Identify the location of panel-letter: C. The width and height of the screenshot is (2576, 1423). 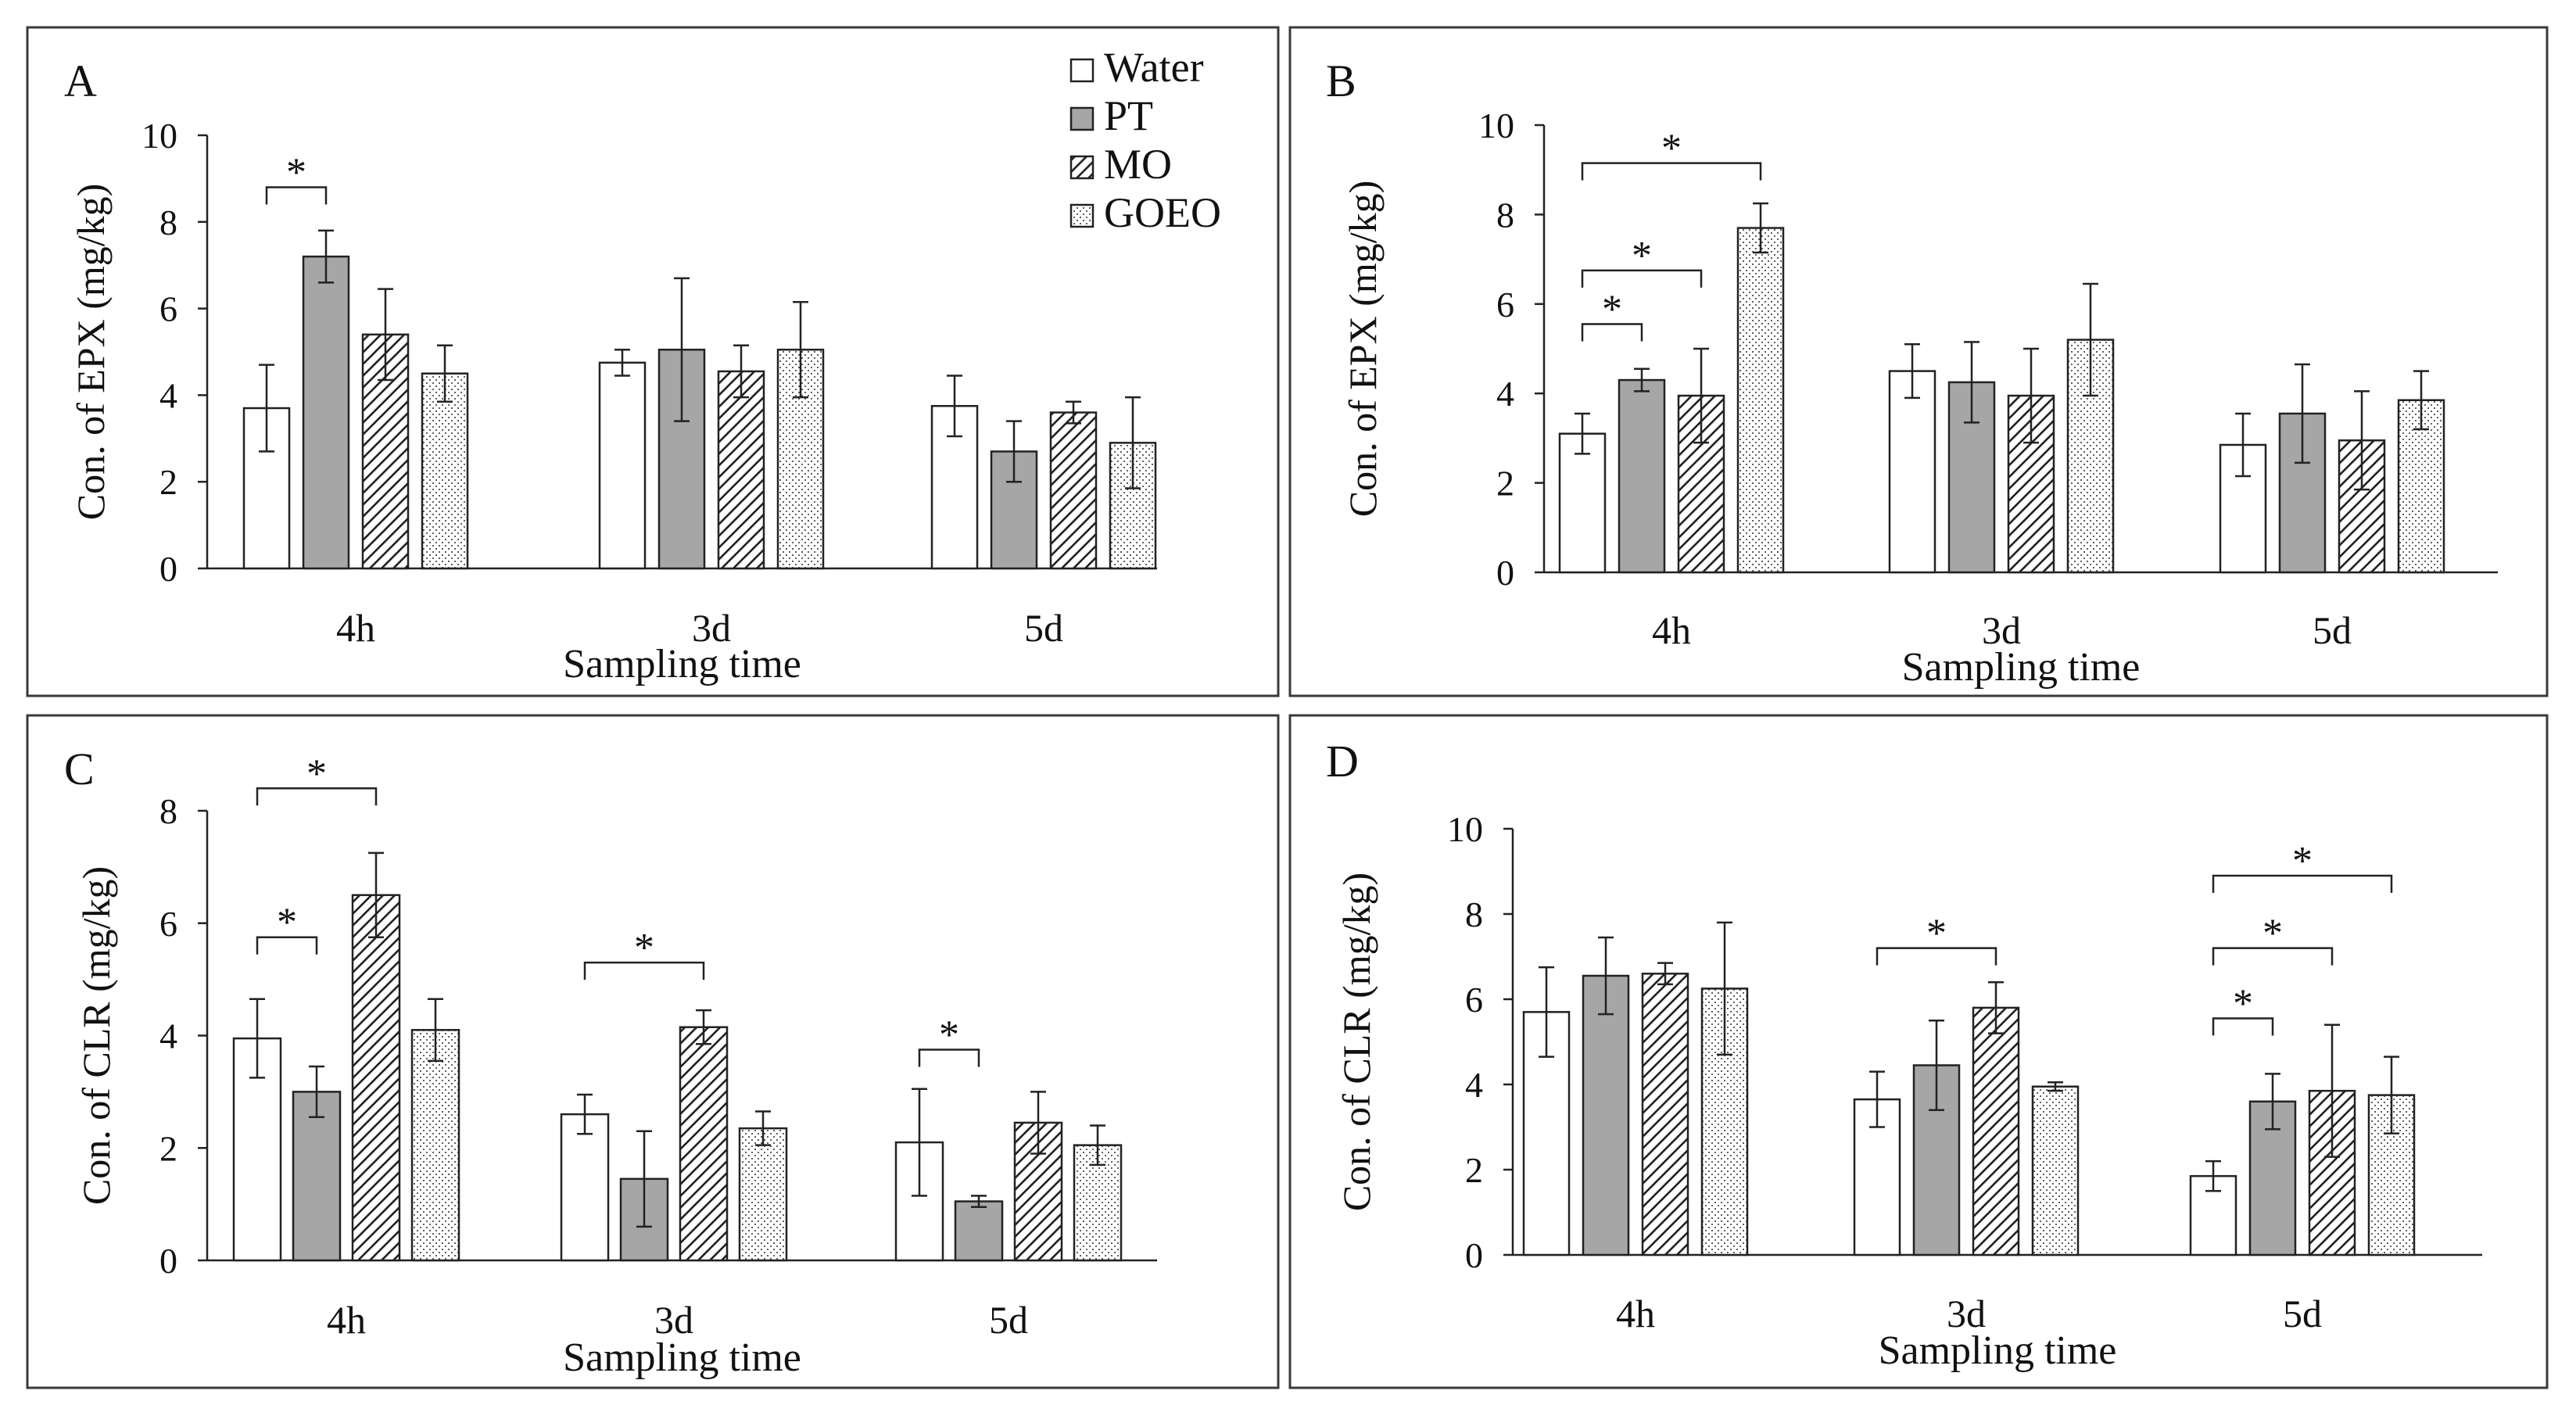
(79, 769).